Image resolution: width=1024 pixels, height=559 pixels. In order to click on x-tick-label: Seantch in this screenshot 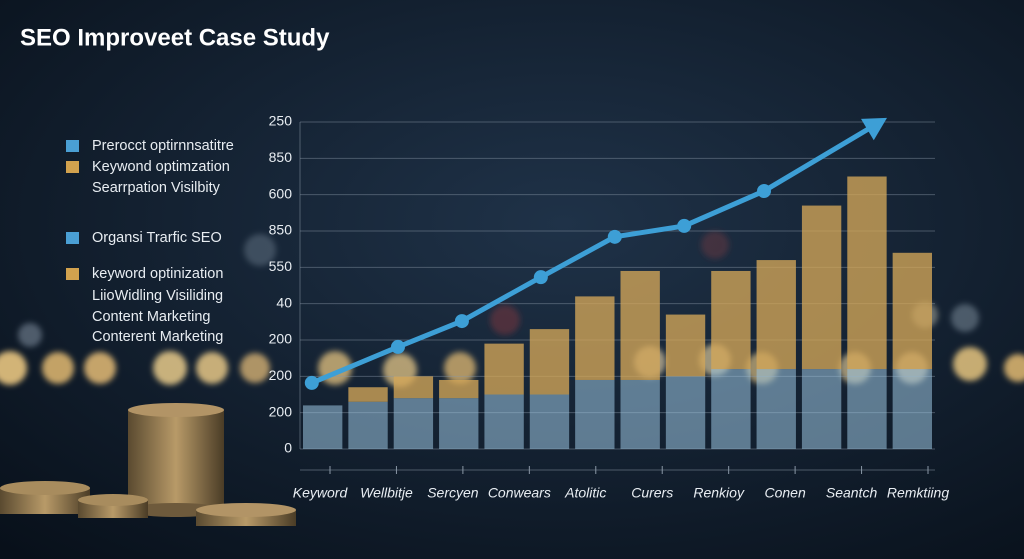, I will do `click(852, 493)`.